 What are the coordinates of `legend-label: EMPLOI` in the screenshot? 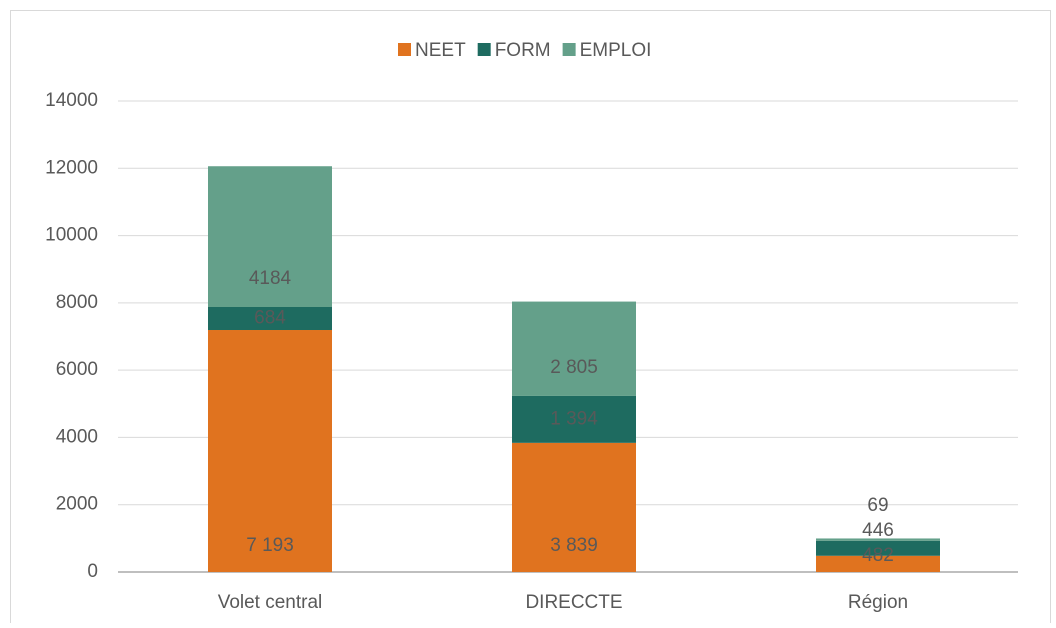 It's located at (616, 50).